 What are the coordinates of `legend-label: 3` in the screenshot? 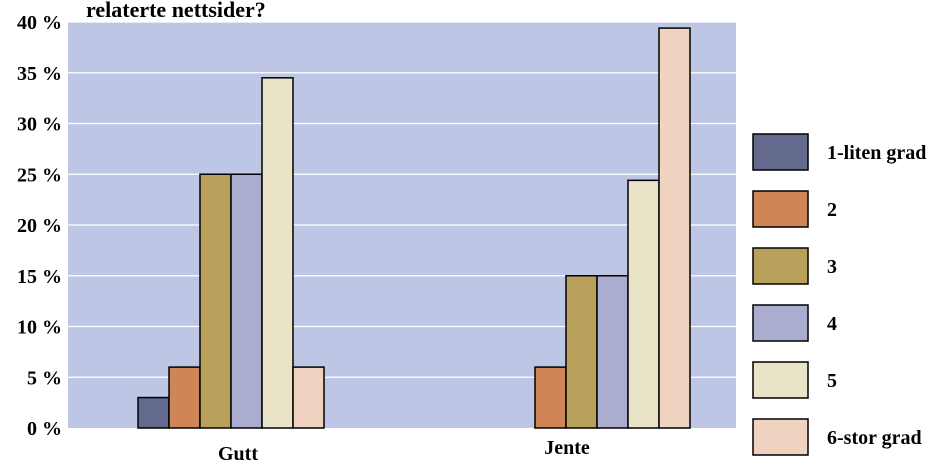 It's located at (832, 267).